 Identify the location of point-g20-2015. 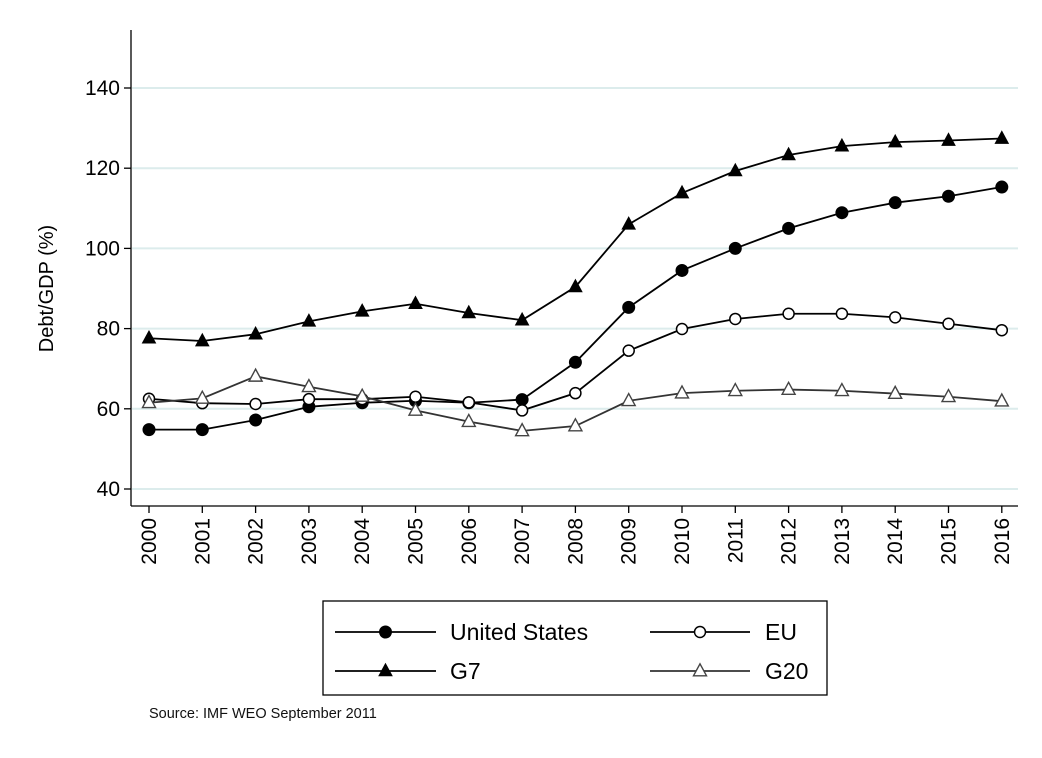
(948, 395).